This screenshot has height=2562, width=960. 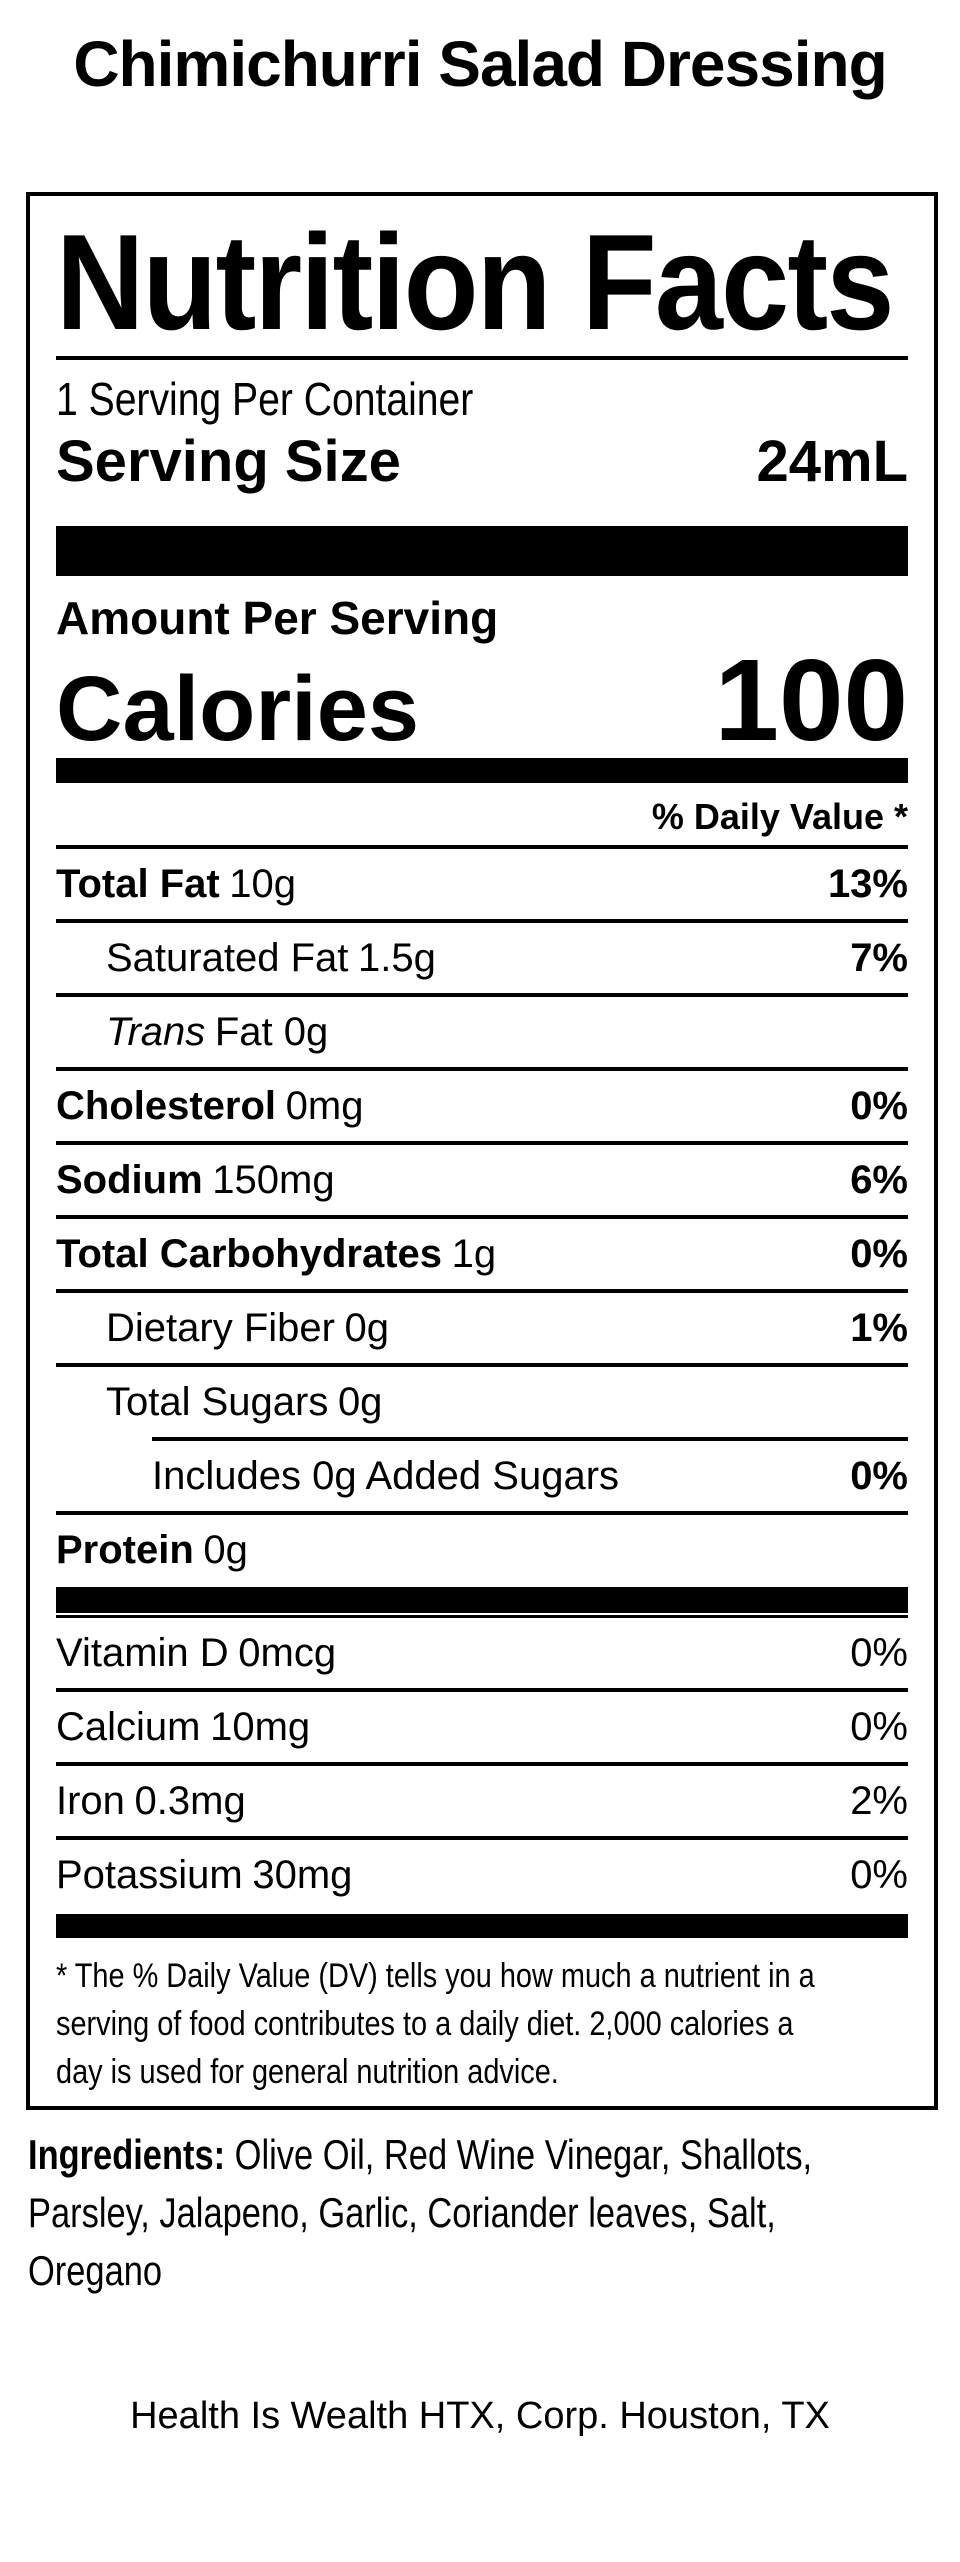 I want to click on nutrient-name: Total Carbohydrates, so click(x=249, y=1253).